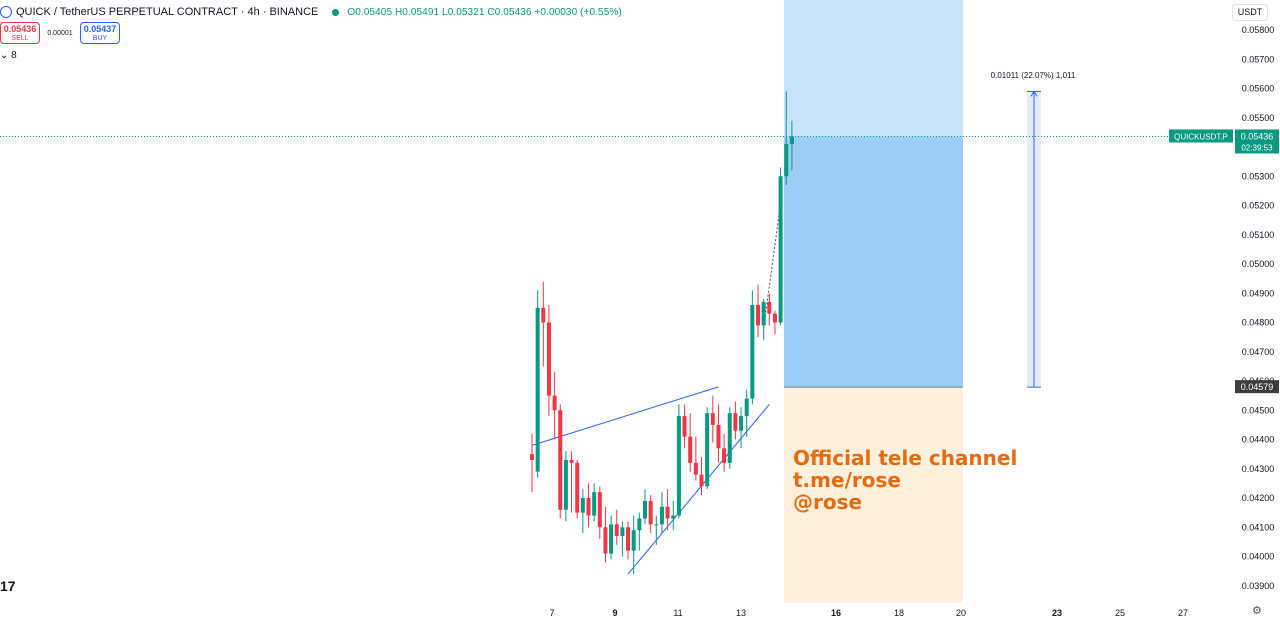 The height and width of the screenshot is (618, 1280). Describe the element at coordinates (1257, 147) in the screenshot. I see `countdown-label: 02:39:53` at that location.